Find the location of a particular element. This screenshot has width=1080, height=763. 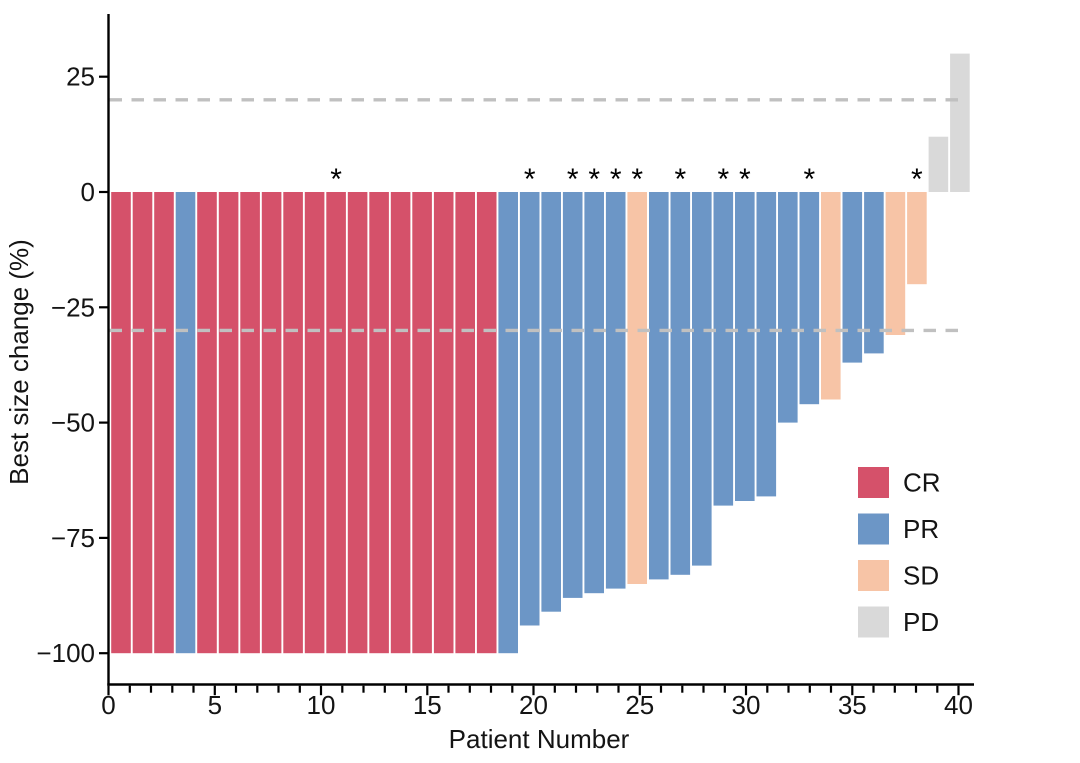

asterisk-patient-33: * is located at coordinates (809, 179).